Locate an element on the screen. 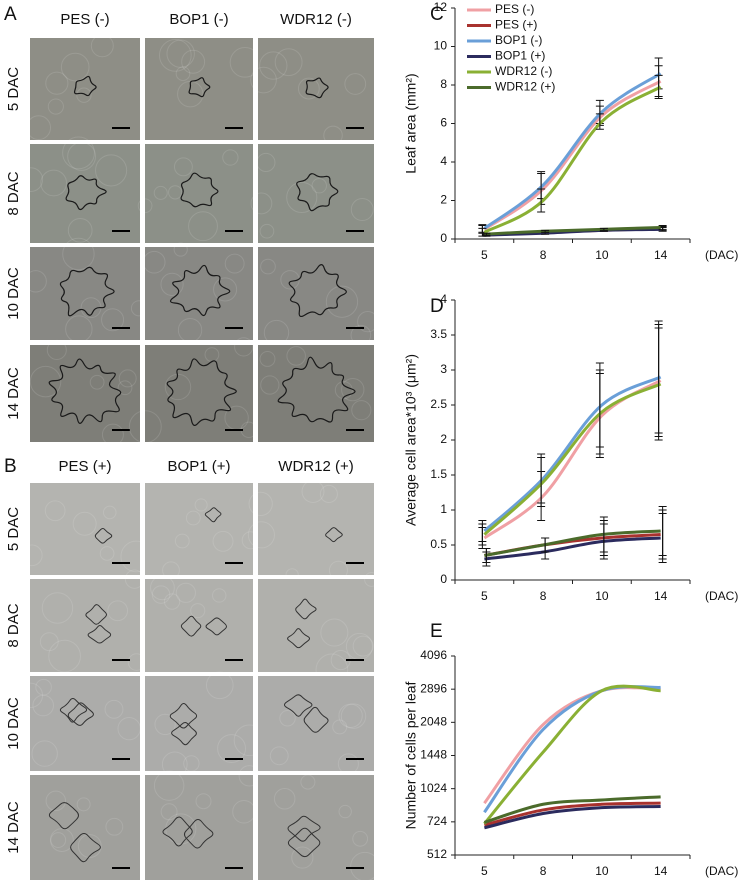 The width and height of the screenshot is (750, 882). column-header: WDR12 (+) is located at coordinates (315, 466).